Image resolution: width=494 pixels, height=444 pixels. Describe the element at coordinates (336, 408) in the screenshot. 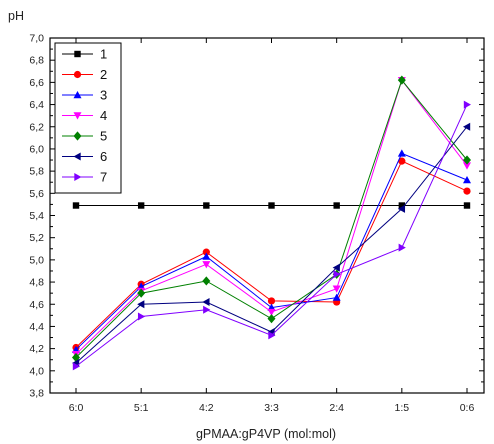

I see `x-tick-label: 2:4` at that location.